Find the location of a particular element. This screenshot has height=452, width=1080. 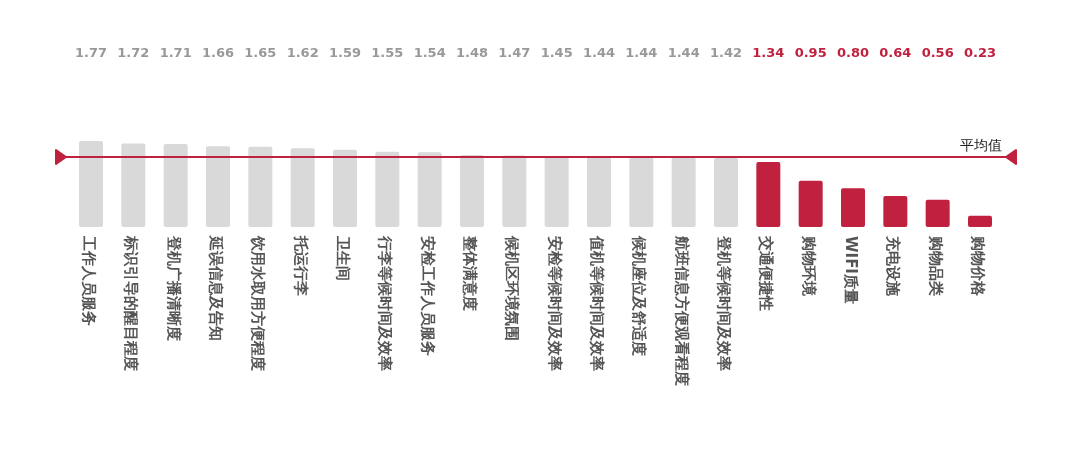

x-tick-label: 标识引导的醒目程度 is located at coordinates (131, 303).